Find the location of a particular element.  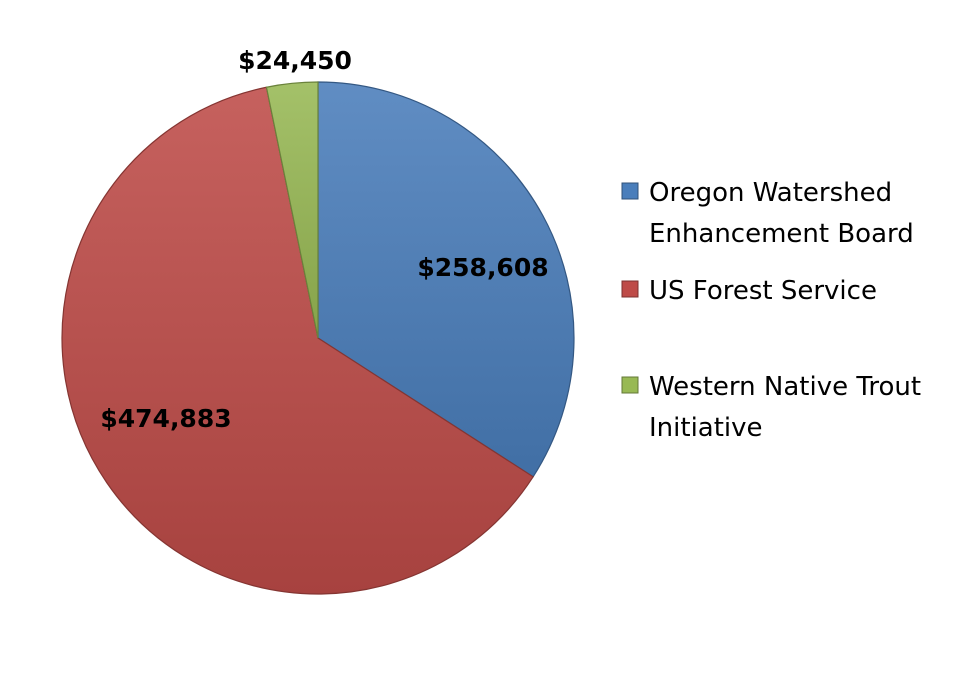

legend-entry-western-native-trout: Western Native Trout Initiative is located at coordinates (771, 407).